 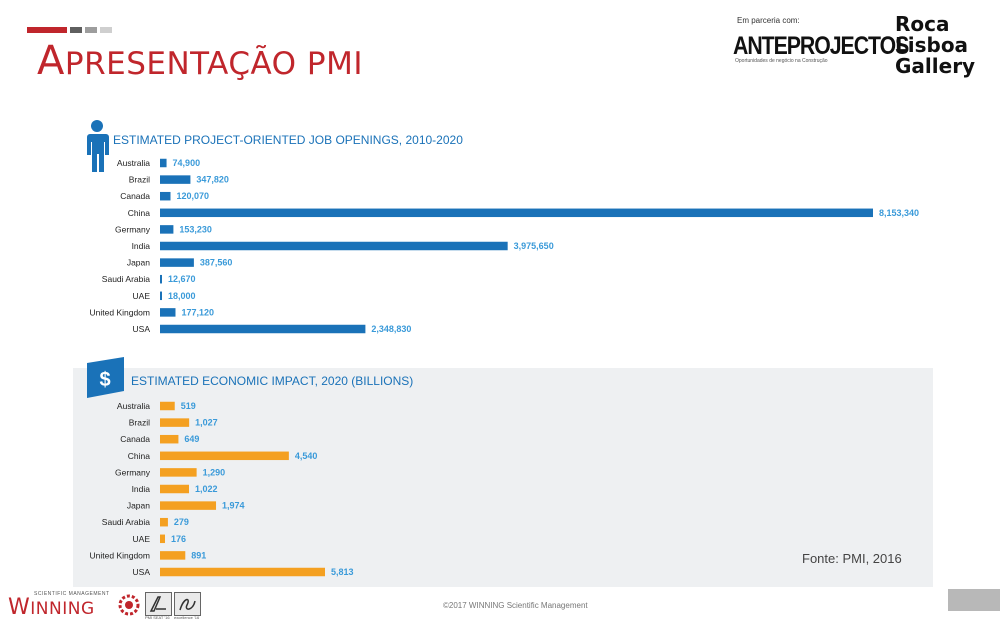 What do you see at coordinates (197, 312) in the screenshot?
I see `value-label: 177,120` at bounding box center [197, 312].